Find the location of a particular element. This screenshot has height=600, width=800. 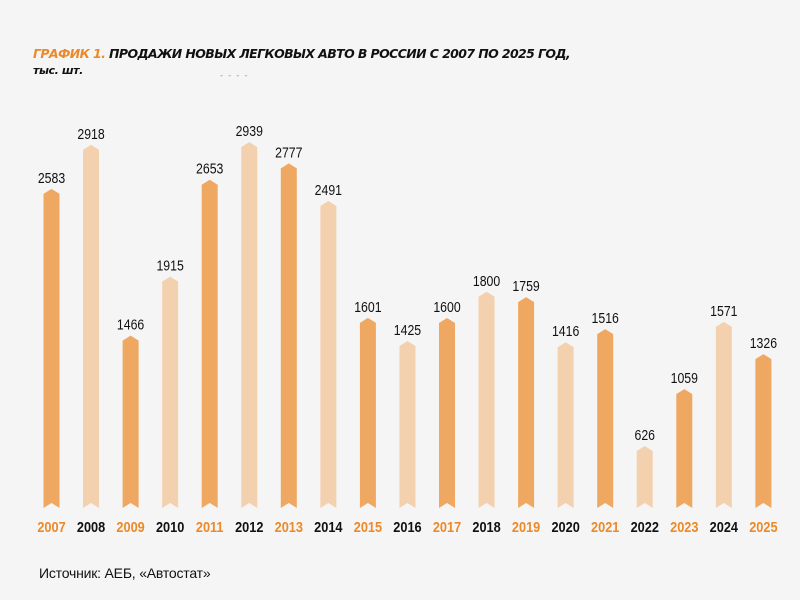

chart-title-accent: ГРАФИК 1. is located at coordinates (69, 53).